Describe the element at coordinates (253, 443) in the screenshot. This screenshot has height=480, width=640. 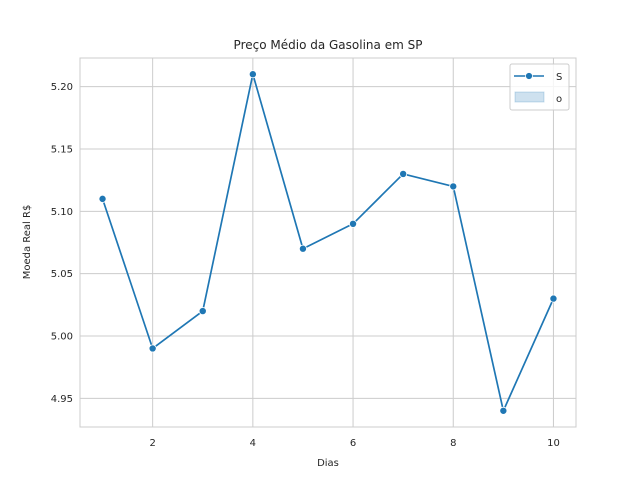
I see `x-tick-label: 4` at that location.